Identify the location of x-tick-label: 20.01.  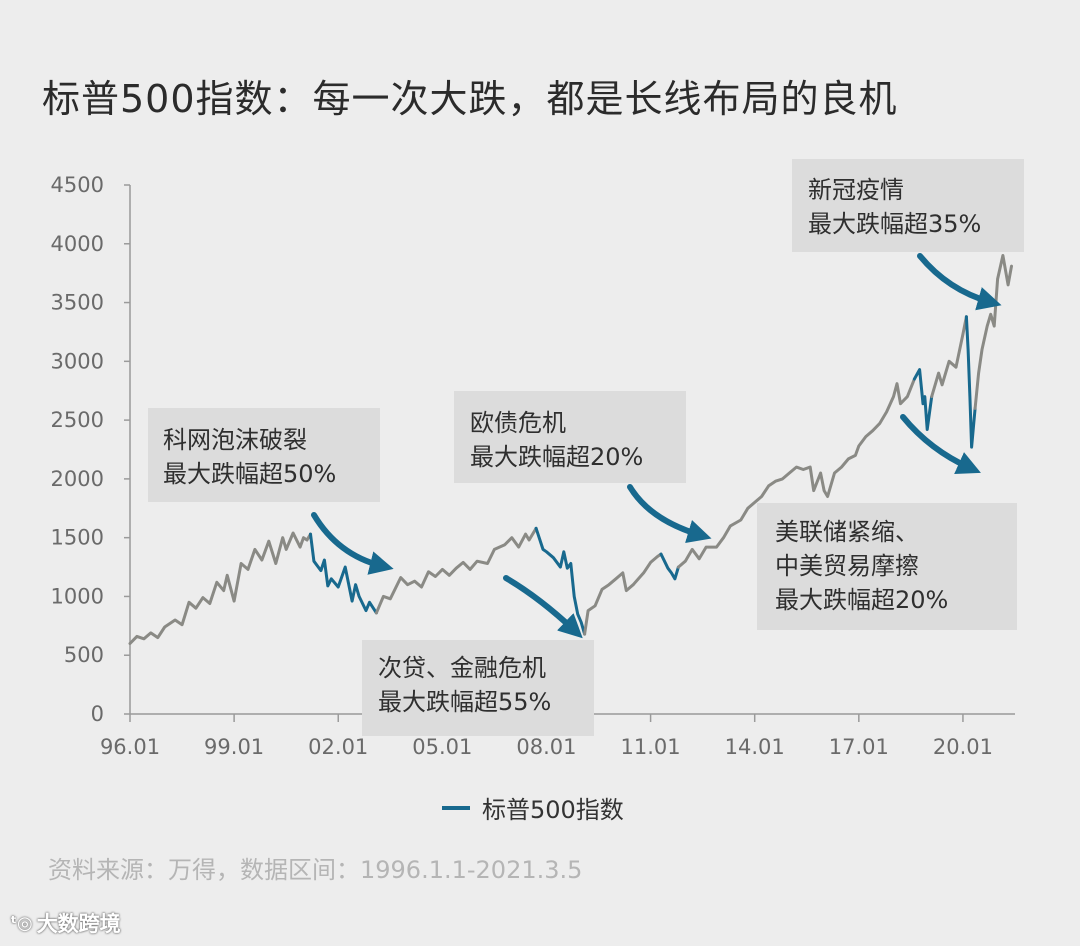
(963, 747).